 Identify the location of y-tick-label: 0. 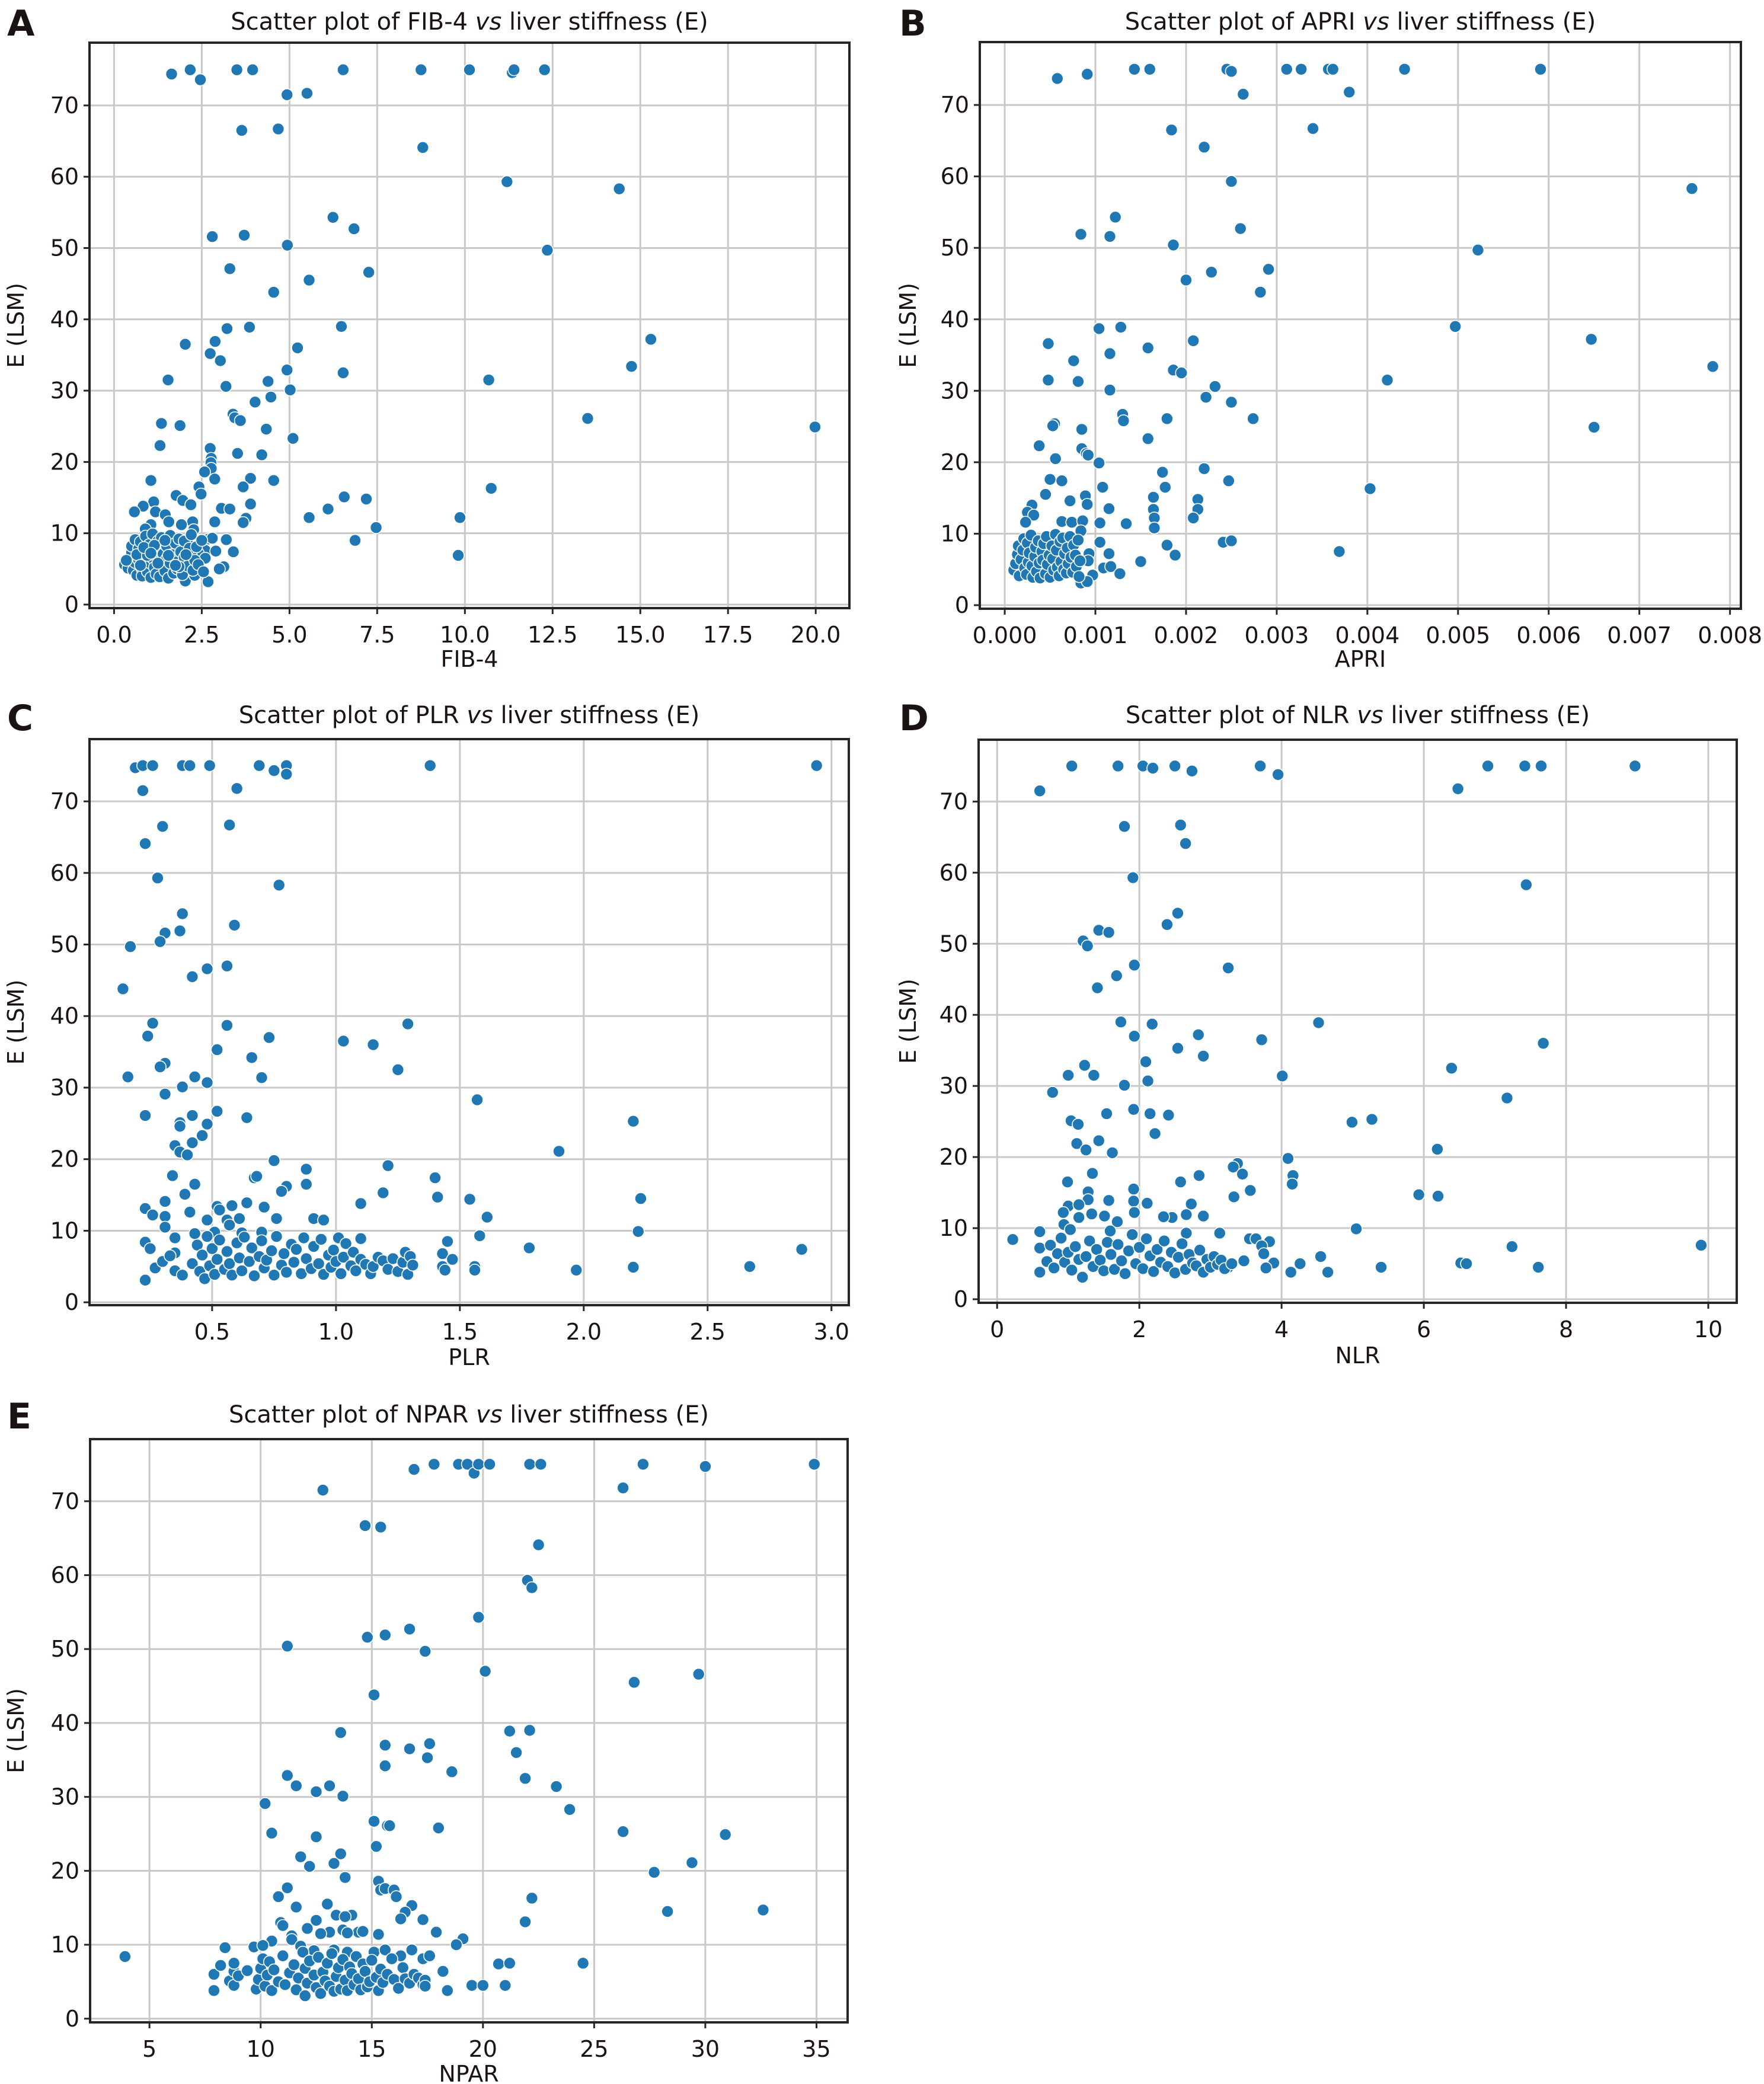
(961, 1299).